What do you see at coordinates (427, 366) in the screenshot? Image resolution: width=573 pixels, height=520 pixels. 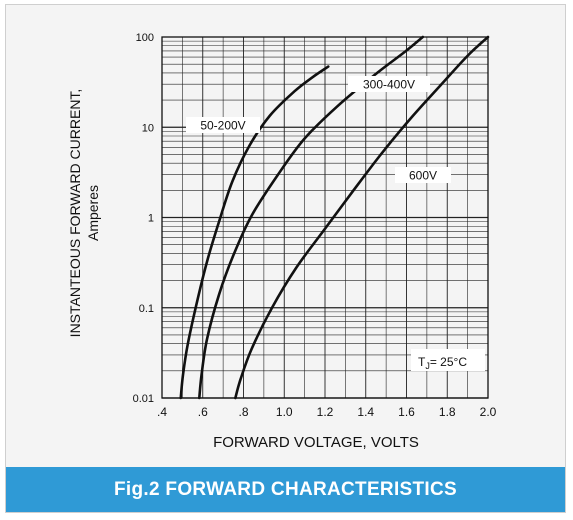 I see `annotation-sub: J` at bounding box center [427, 366].